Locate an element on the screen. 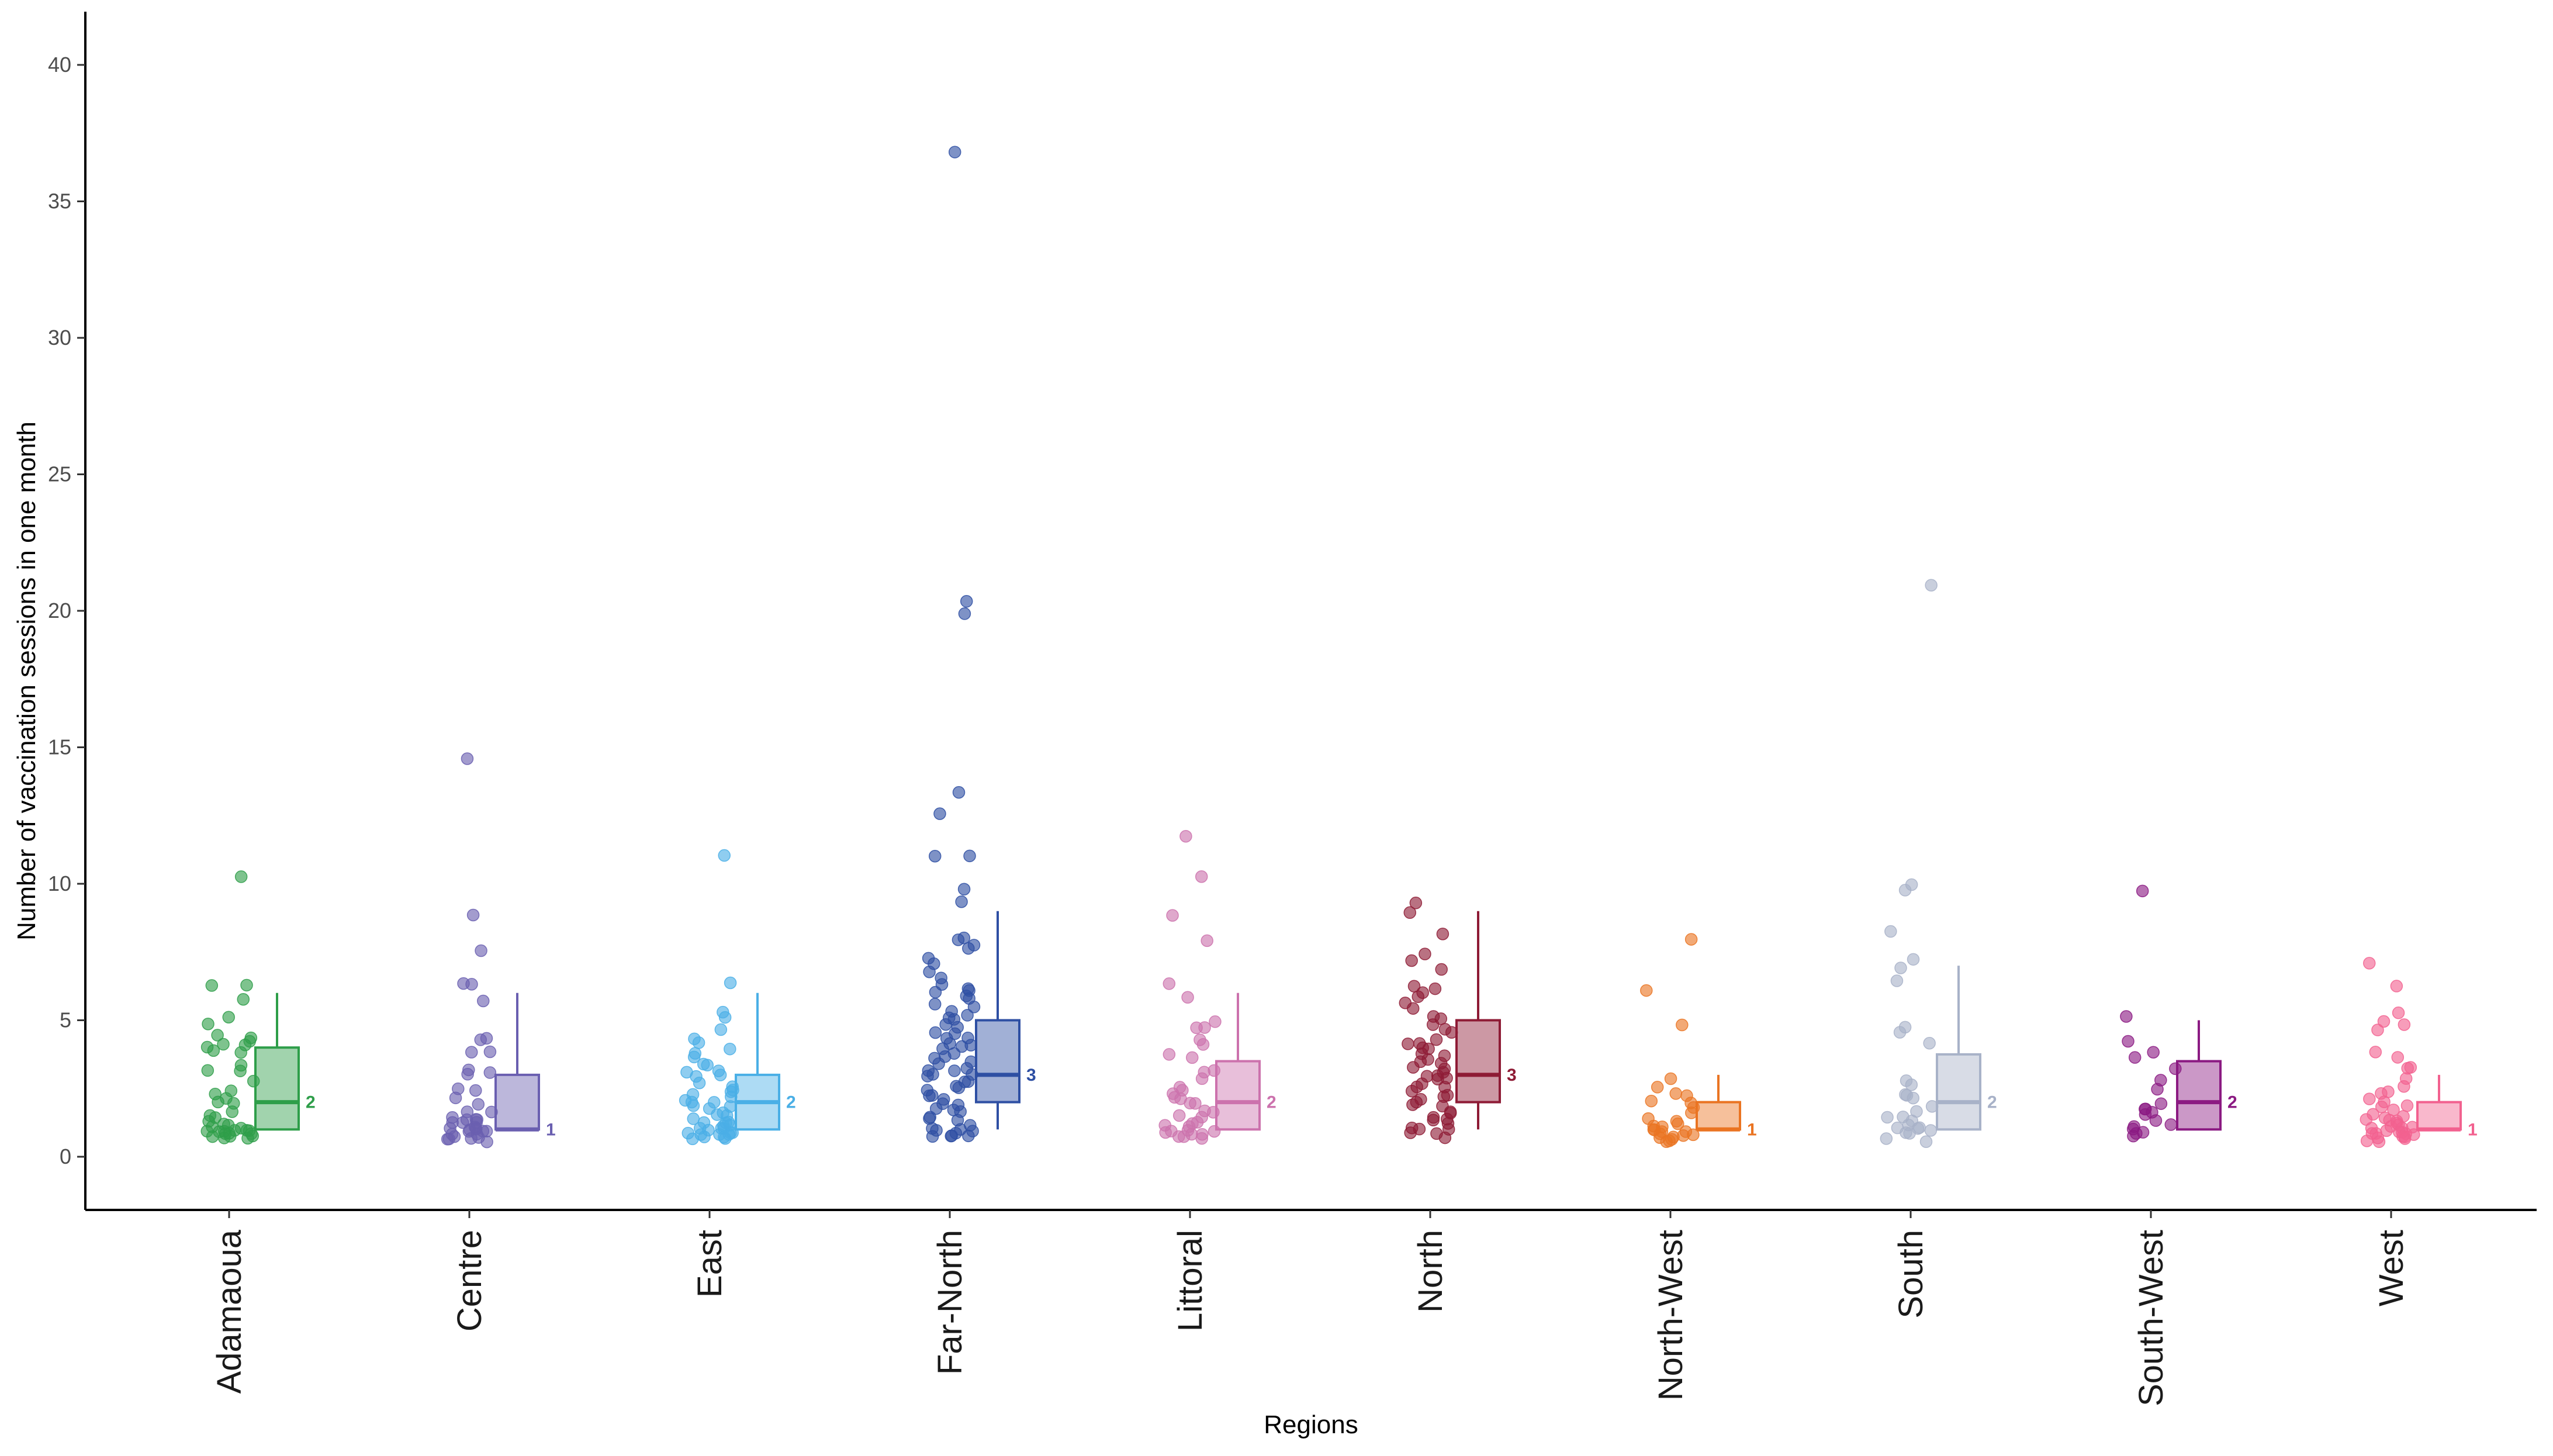 The height and width of the screenshot is (1456, 2553). box-north is located at coordinates (1478, 1061).